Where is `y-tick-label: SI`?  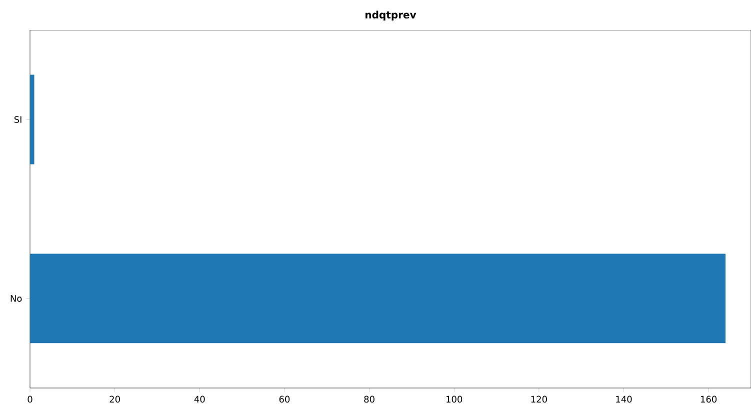 y-tick-label: SI is located at coordinates (18, 119).